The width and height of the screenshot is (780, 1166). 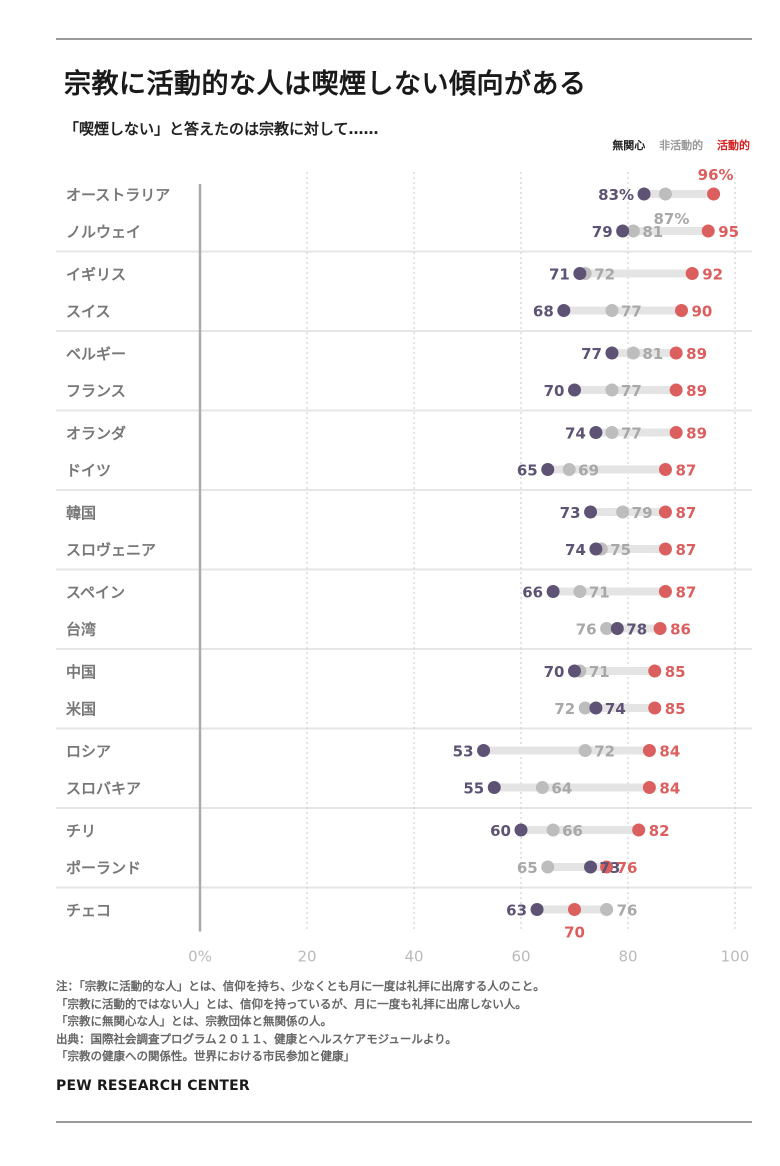 I want to click on country-label: スロバキア, so click(x=103, y=789).